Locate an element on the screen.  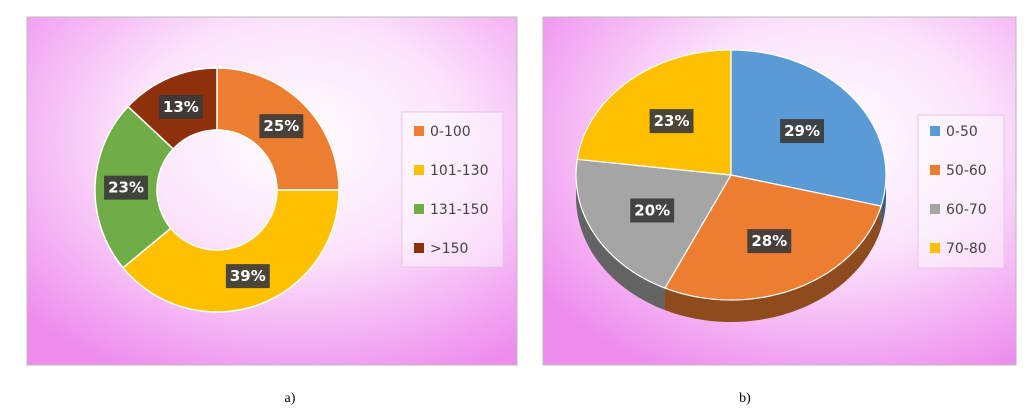
caption: a) is located at coordinates (290, 398).